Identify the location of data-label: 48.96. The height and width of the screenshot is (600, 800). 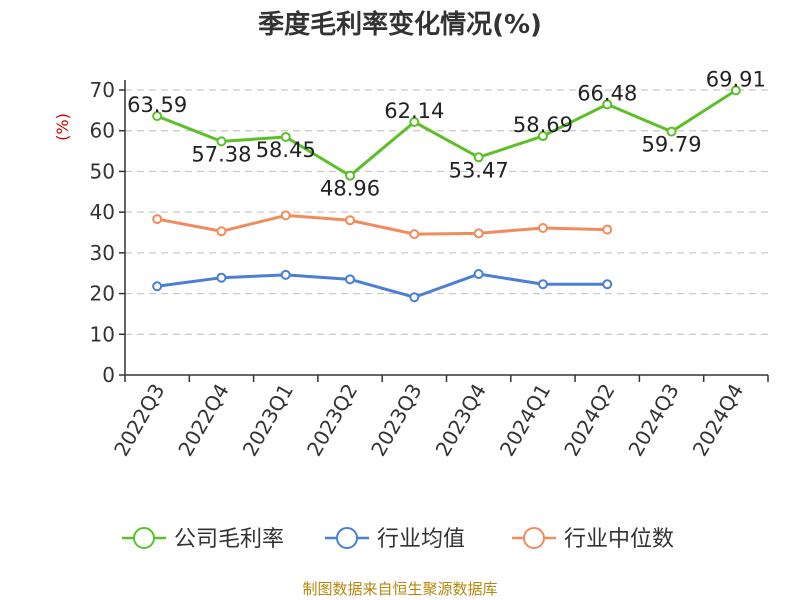
(350, 189).